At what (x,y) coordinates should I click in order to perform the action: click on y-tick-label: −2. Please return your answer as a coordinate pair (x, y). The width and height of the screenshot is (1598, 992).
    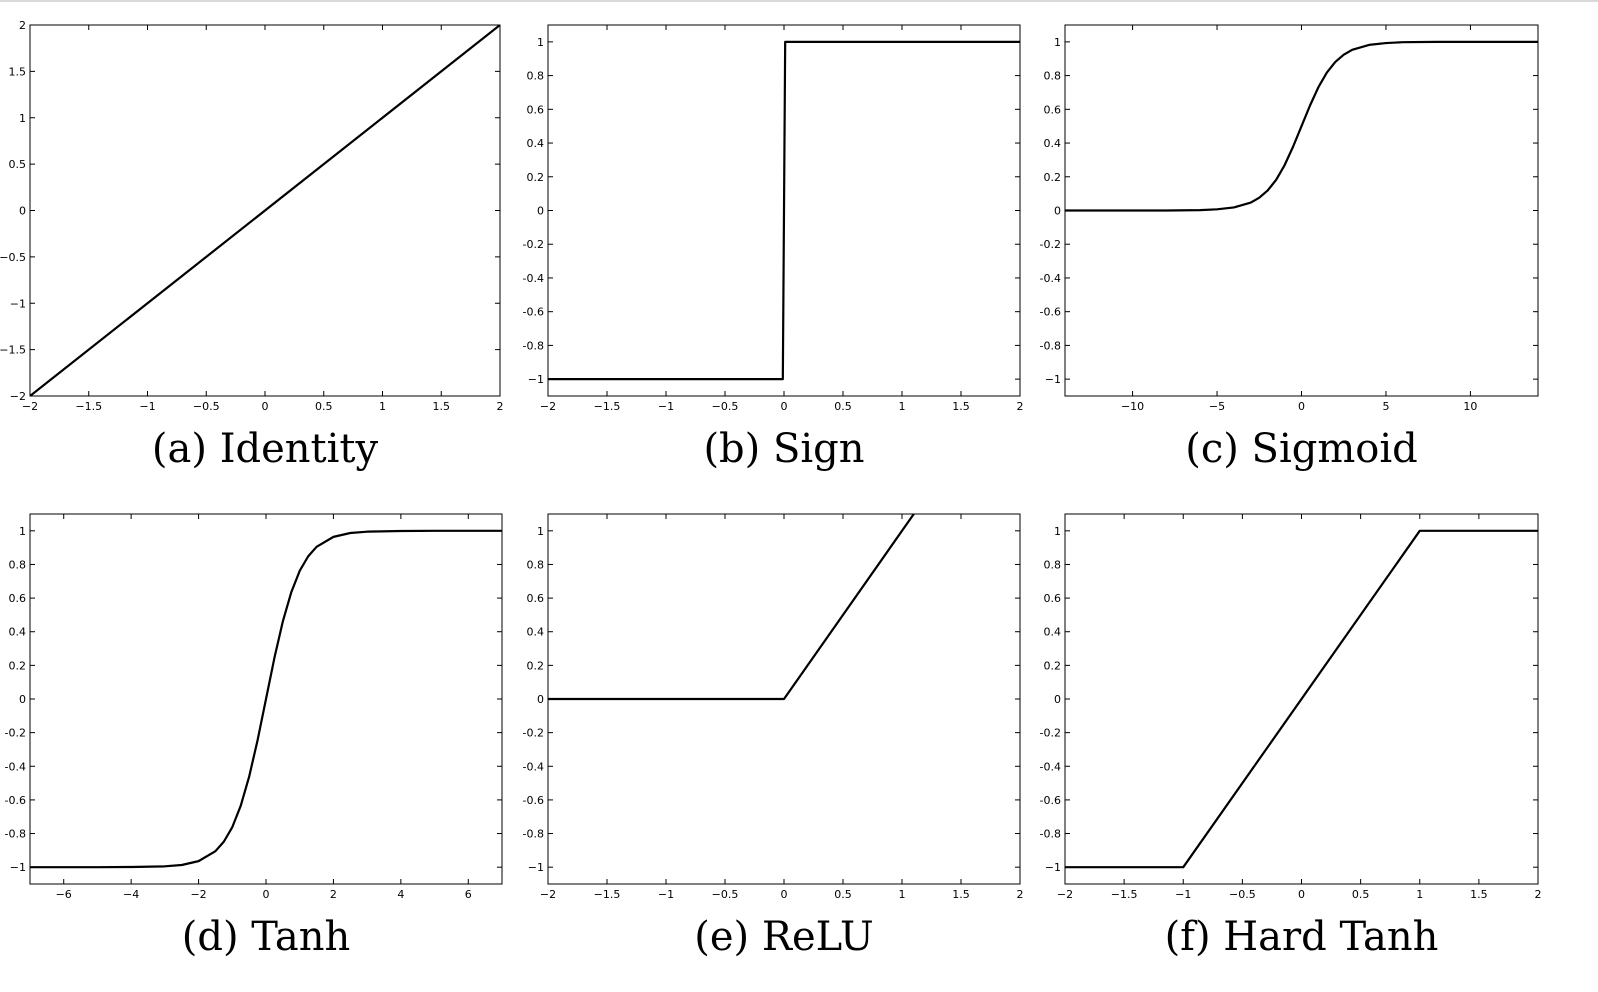
    Looking at the image, I should click on (18, 396).